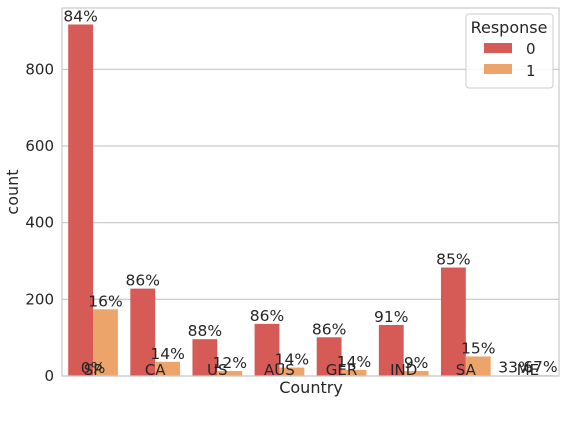  What do you see at coordinates (267, 316) in the screenshot?
I see `bar-label-aus-0: 86%` at bounding box center [267, 316].